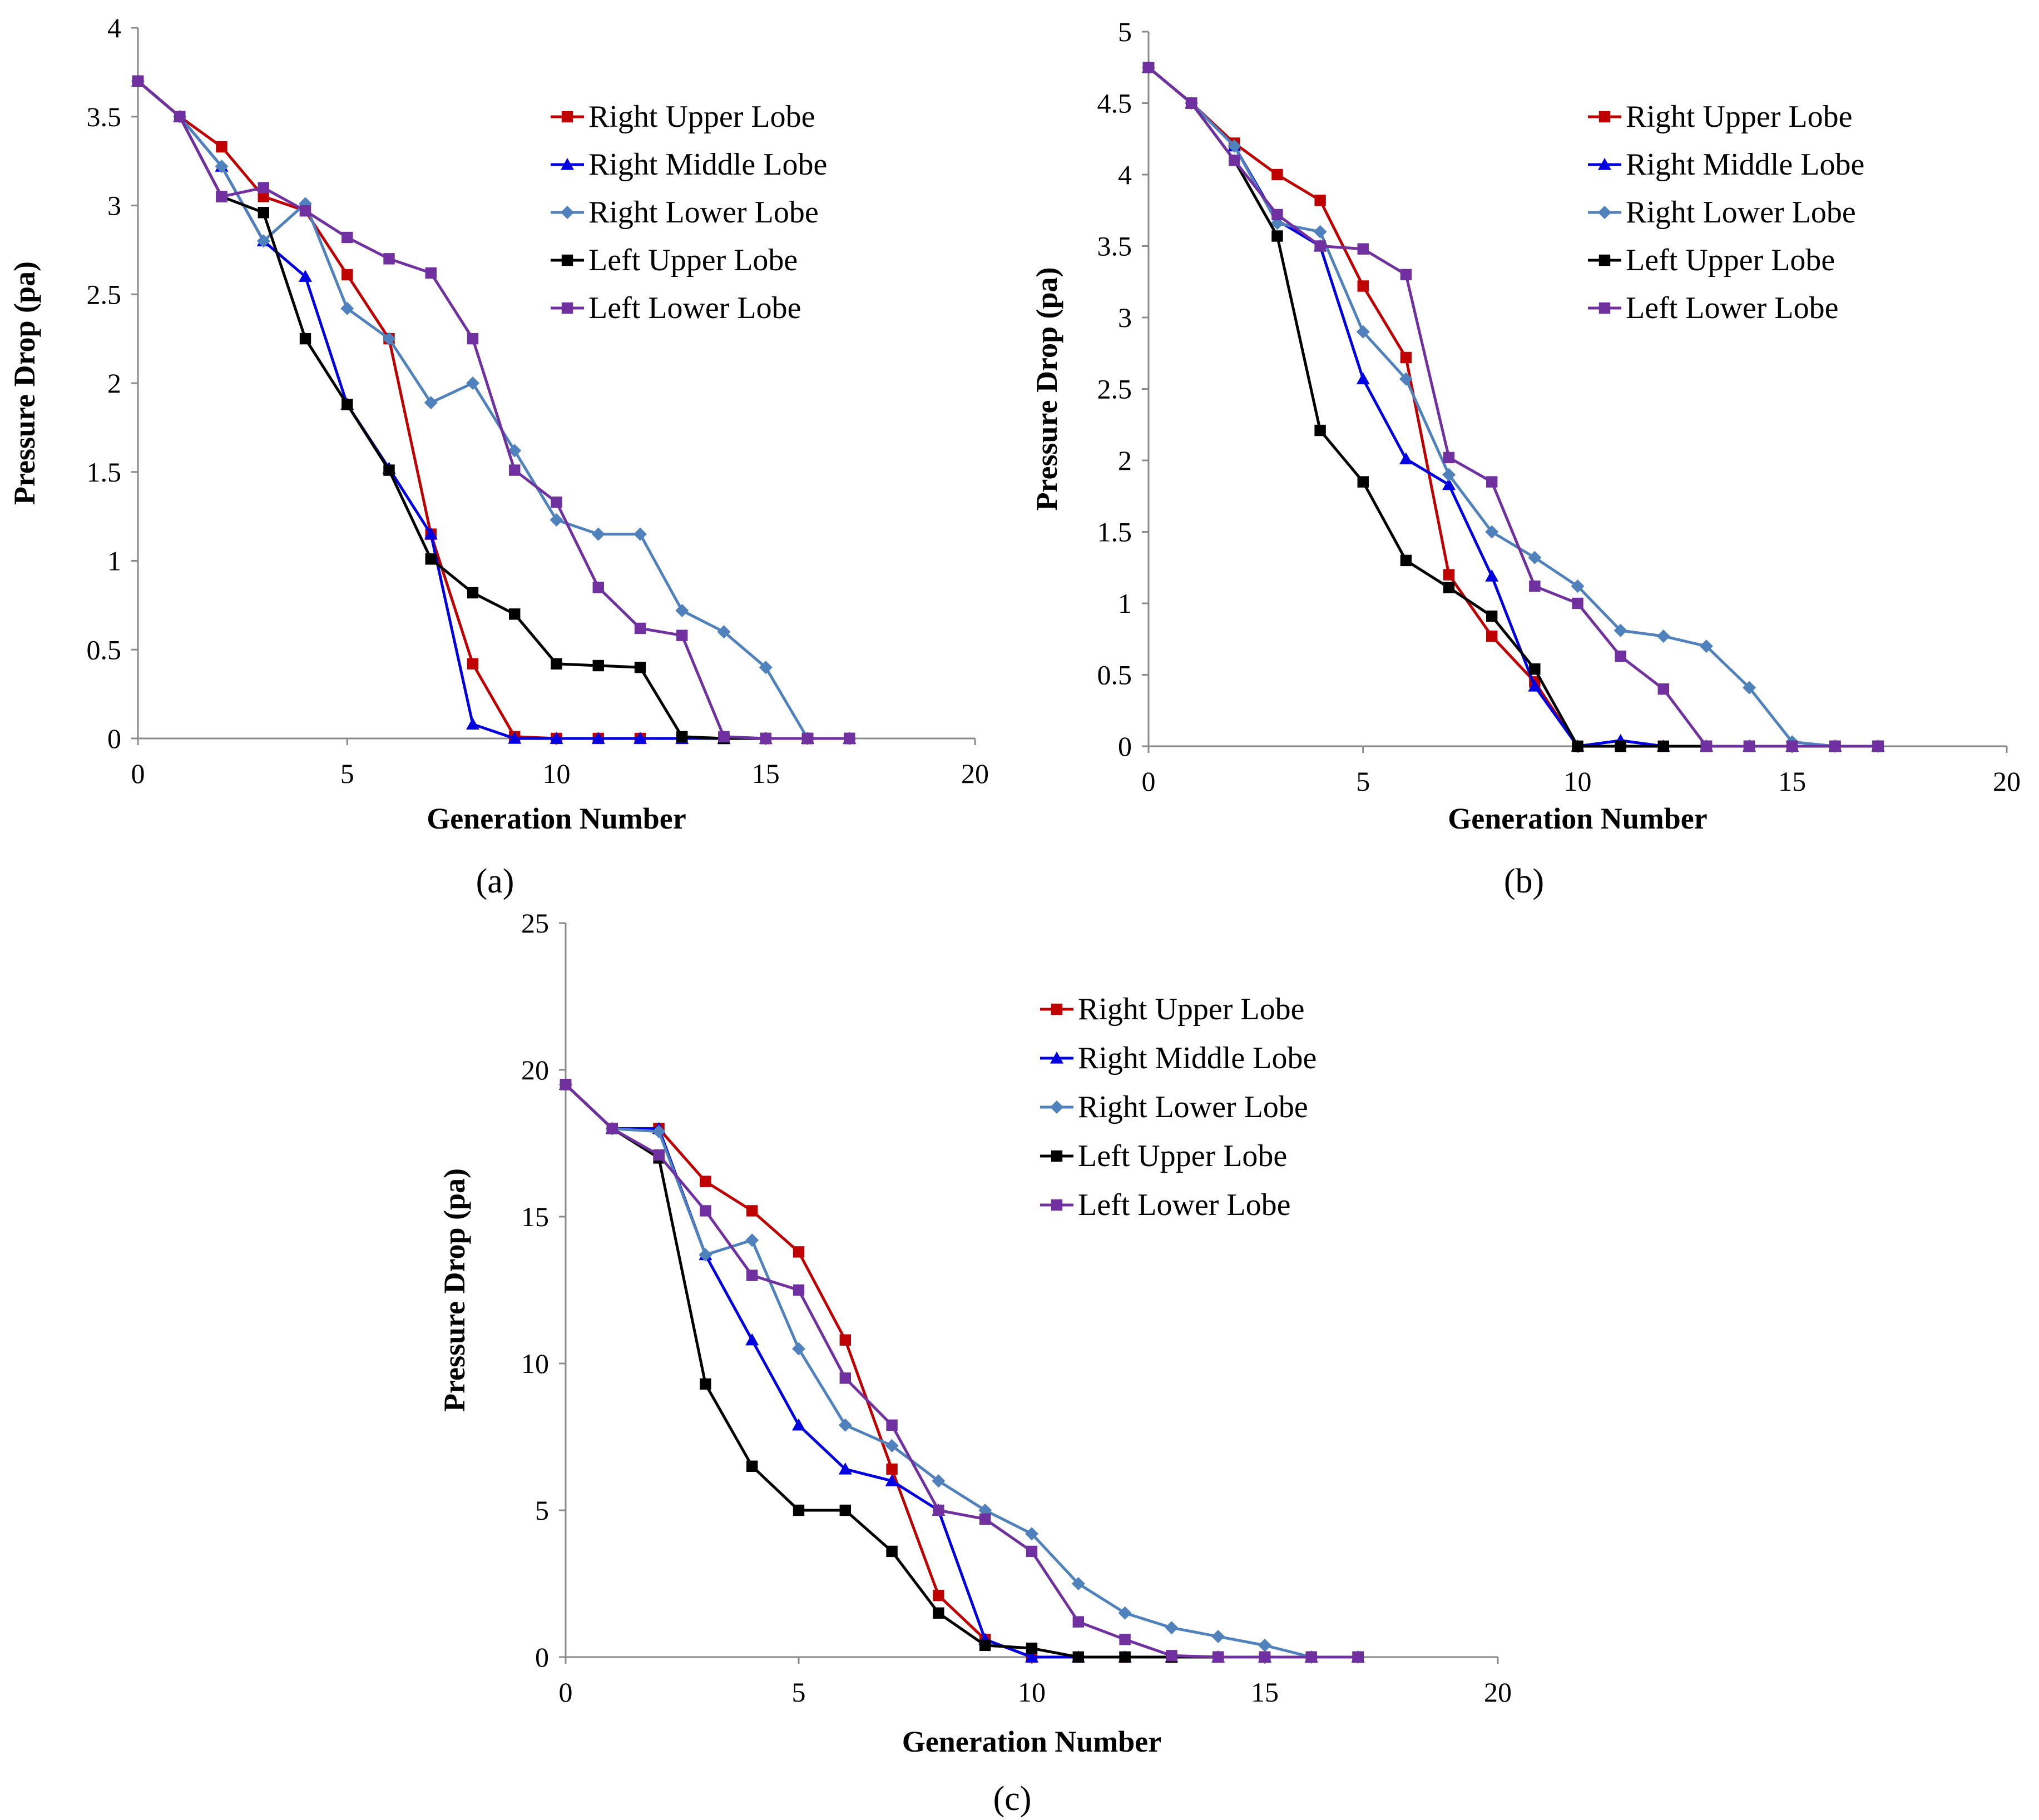 The height and width of the screenshot is (1820, 2039). Describe the element at coordinates (1114, 246) in the screenshot. I see `y-tick-label: 3.5` at that location.